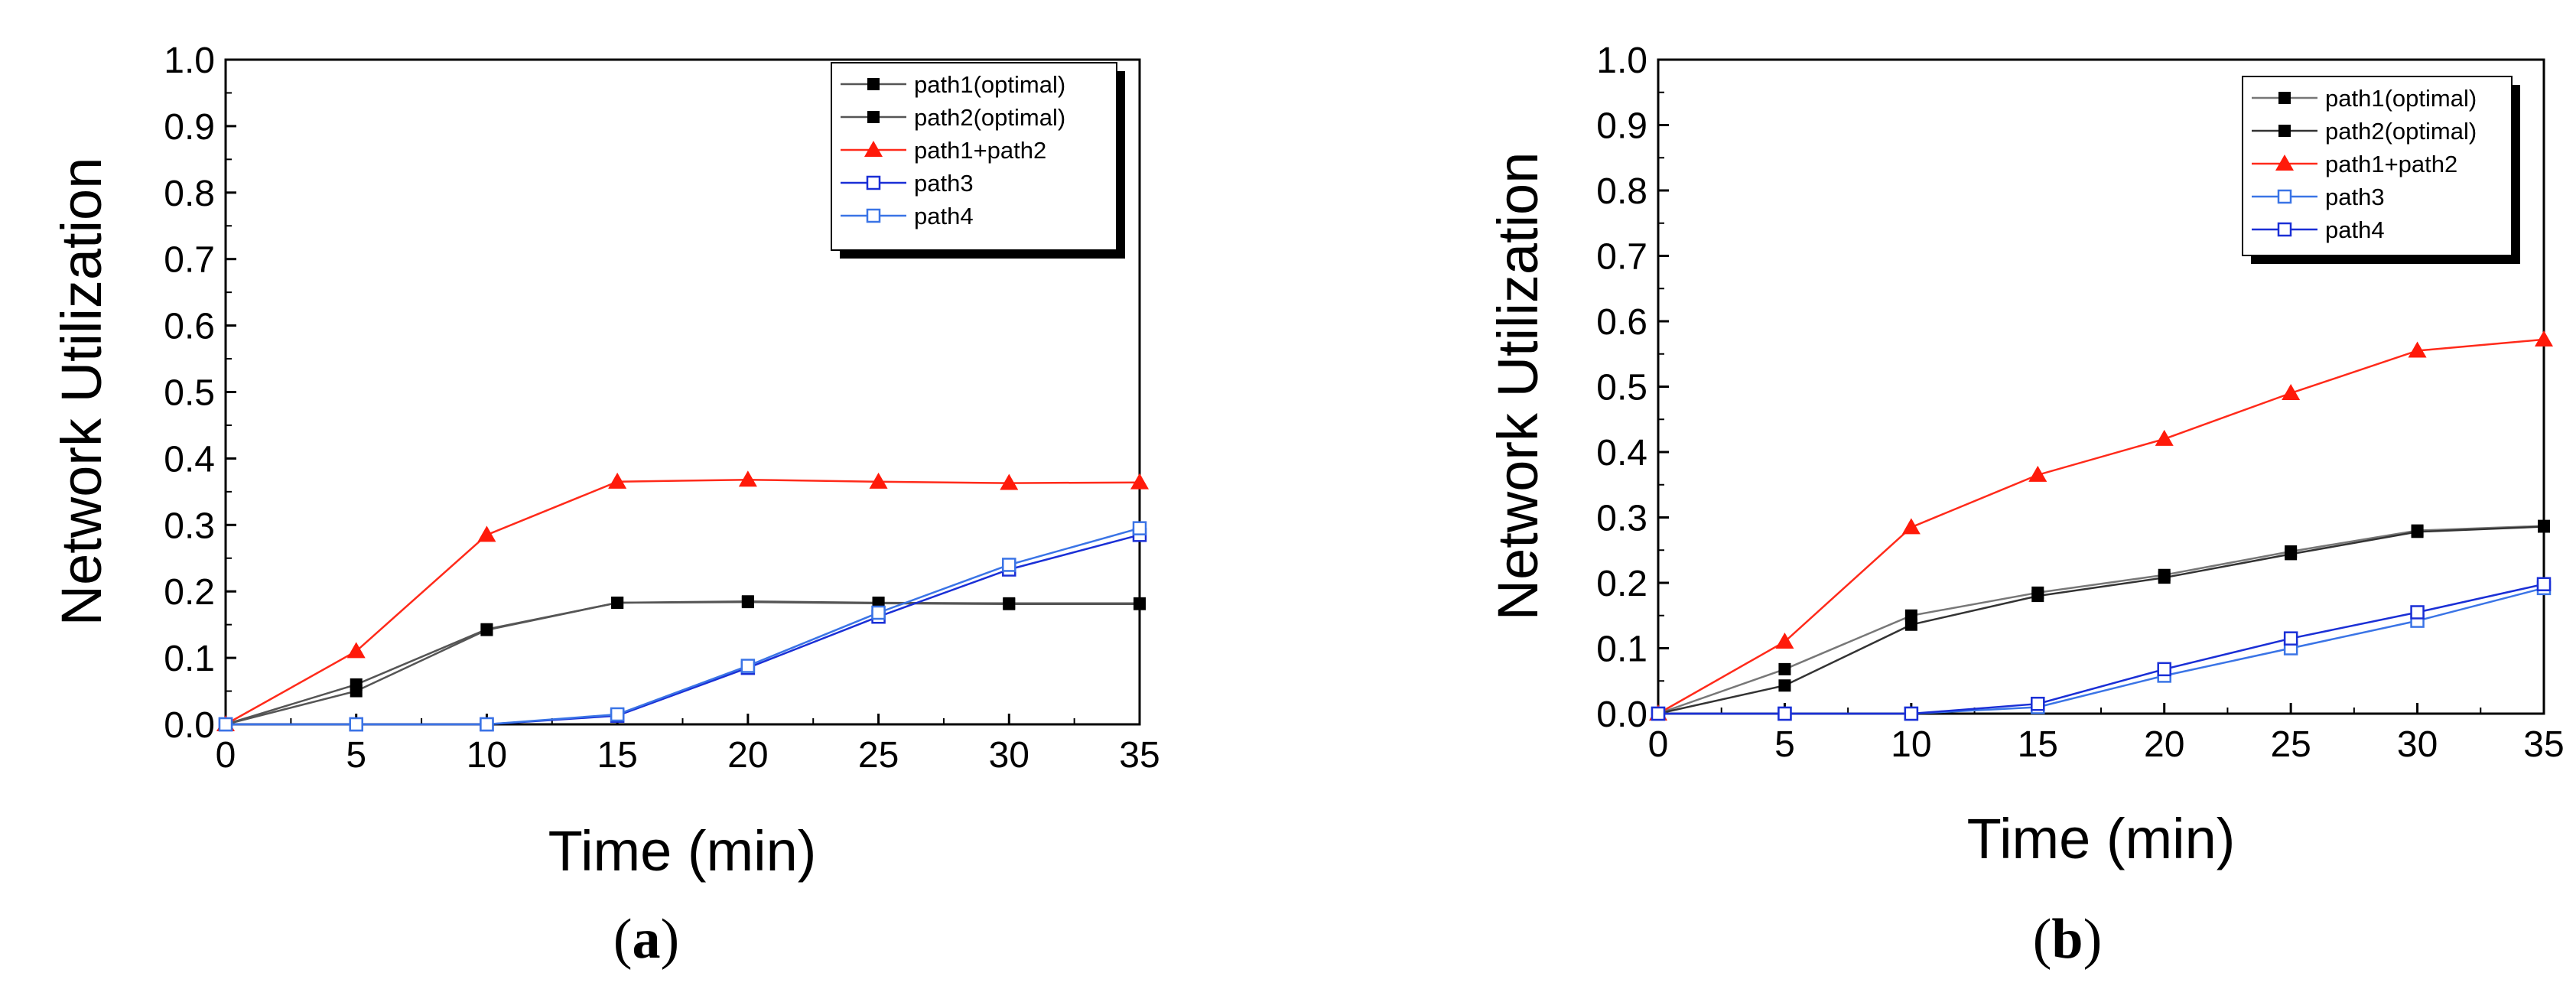 This screenshot has width=2576, height=989. What do you see at coordinates (1139, 755) in the screenshot?
I see `x-tick-label: 35` at bounding box center [1139, 755].